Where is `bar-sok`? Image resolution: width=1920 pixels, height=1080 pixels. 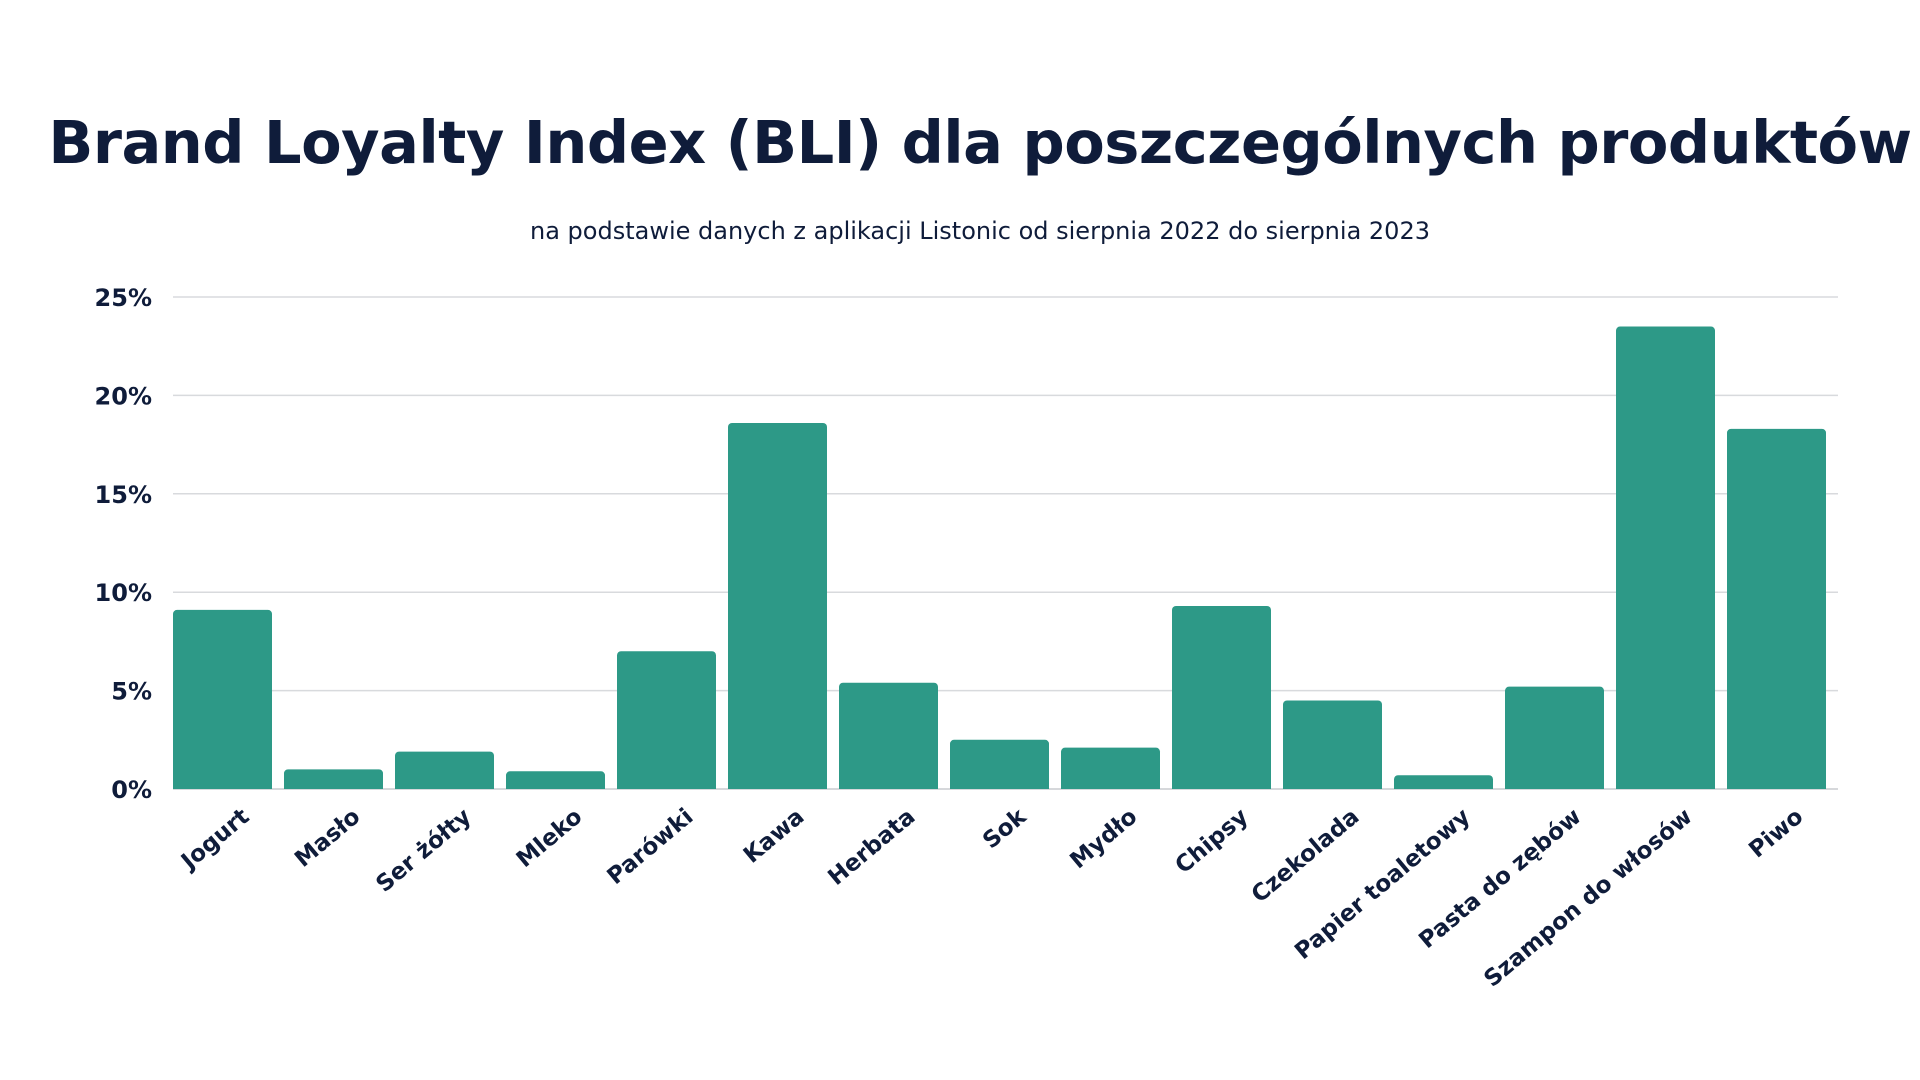 bar-sok is located at coordinates (999, 764).